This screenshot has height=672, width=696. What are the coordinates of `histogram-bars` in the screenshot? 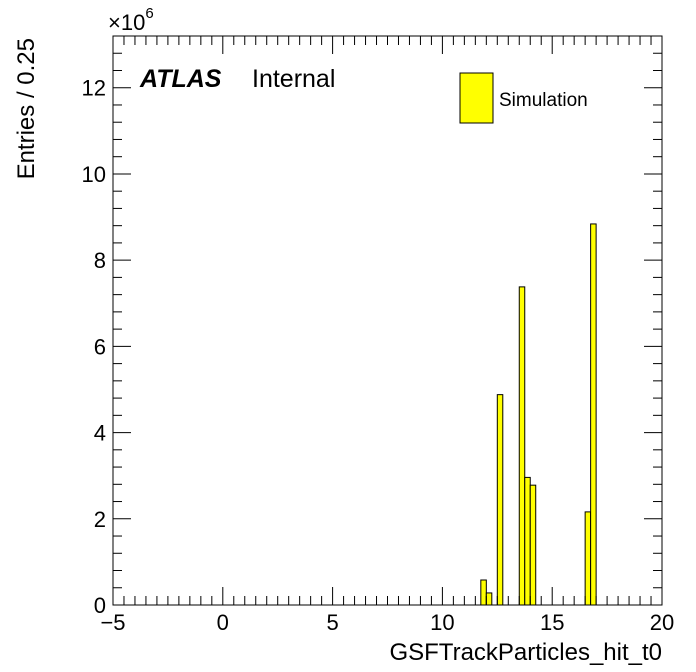 It's located at (538, 414).